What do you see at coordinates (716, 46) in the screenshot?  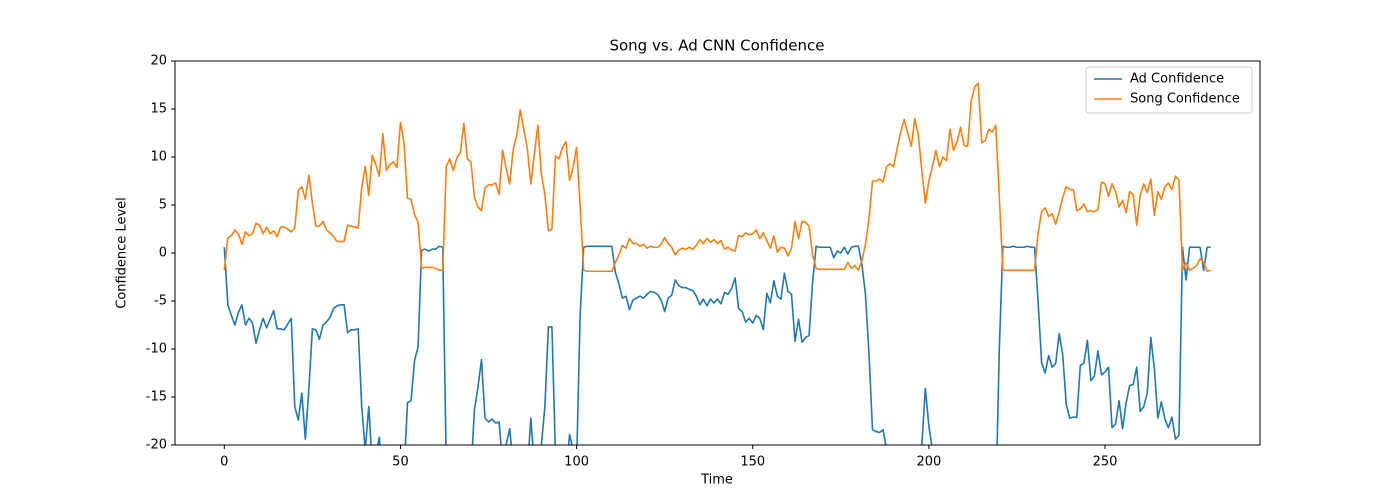 I see `chart-title: Song vs. Ad CNN Confidence` at bounding box center [716, 46].